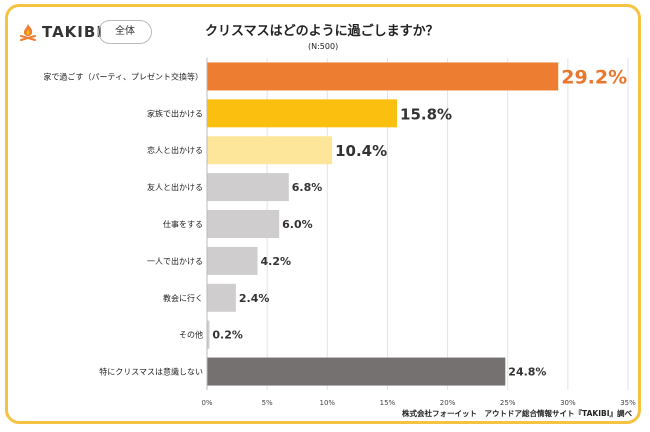  I want to click on data-label: 6.8%, so click(307, 187).